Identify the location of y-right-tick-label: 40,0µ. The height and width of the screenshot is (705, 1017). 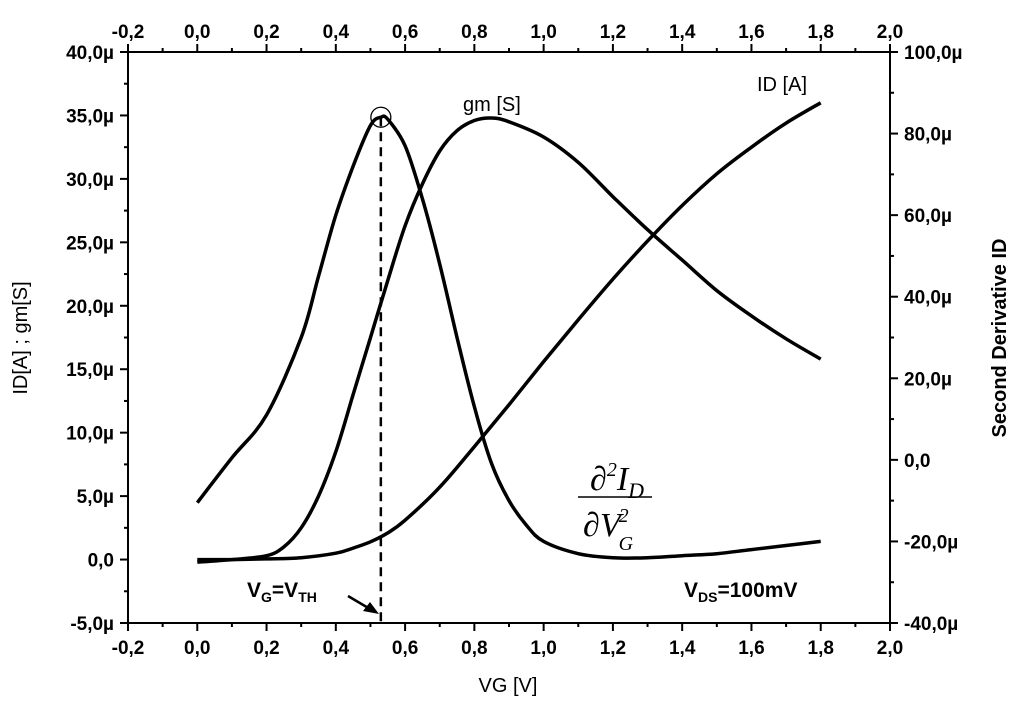
(928, 298).